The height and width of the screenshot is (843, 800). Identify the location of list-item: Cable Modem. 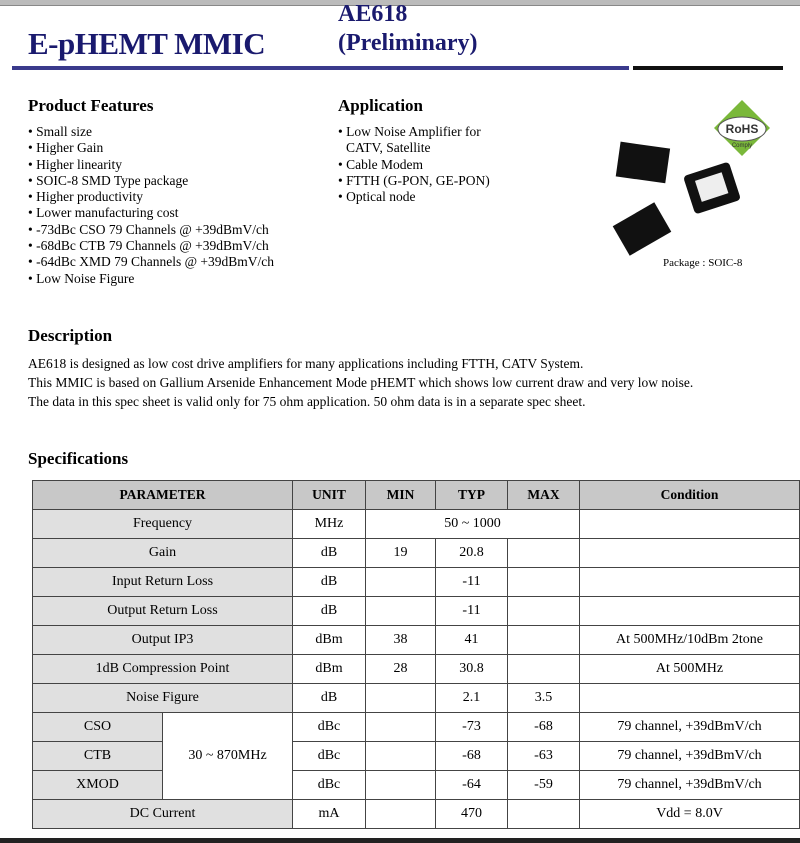
(414, 165).